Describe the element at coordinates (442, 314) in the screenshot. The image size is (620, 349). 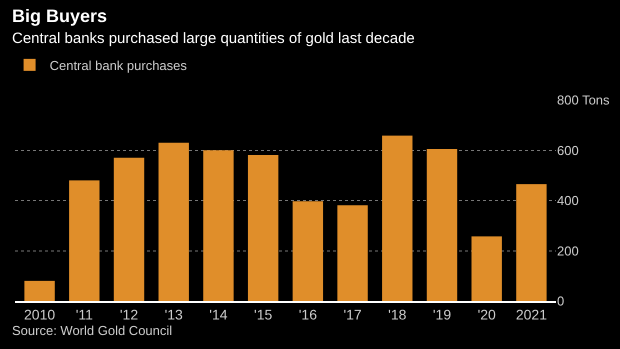
I see `x-tick-label: '19` at that location.